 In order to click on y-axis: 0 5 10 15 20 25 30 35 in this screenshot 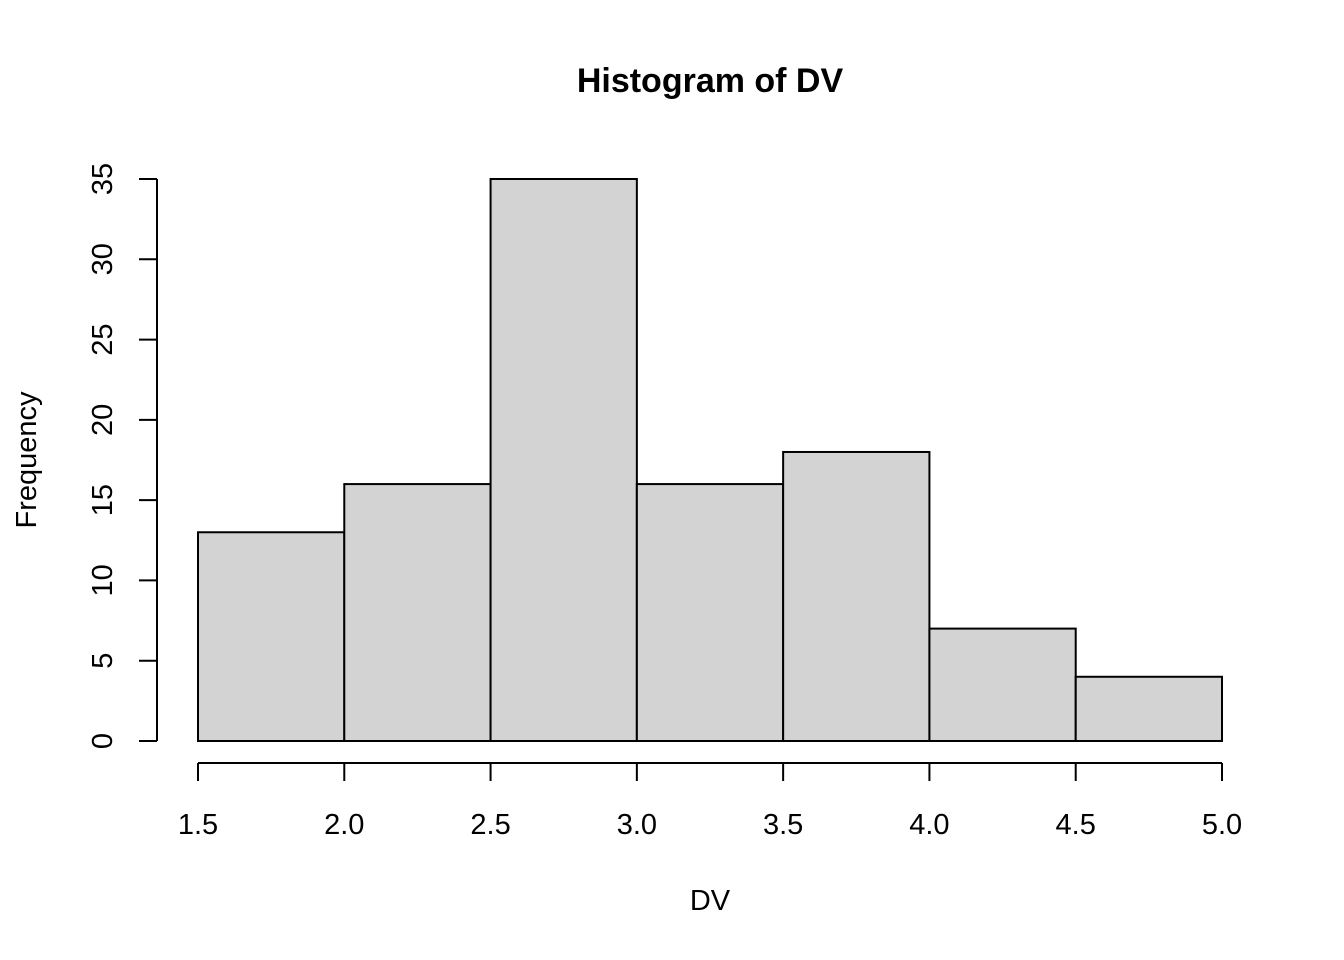, I will do `click(122, 456)`.